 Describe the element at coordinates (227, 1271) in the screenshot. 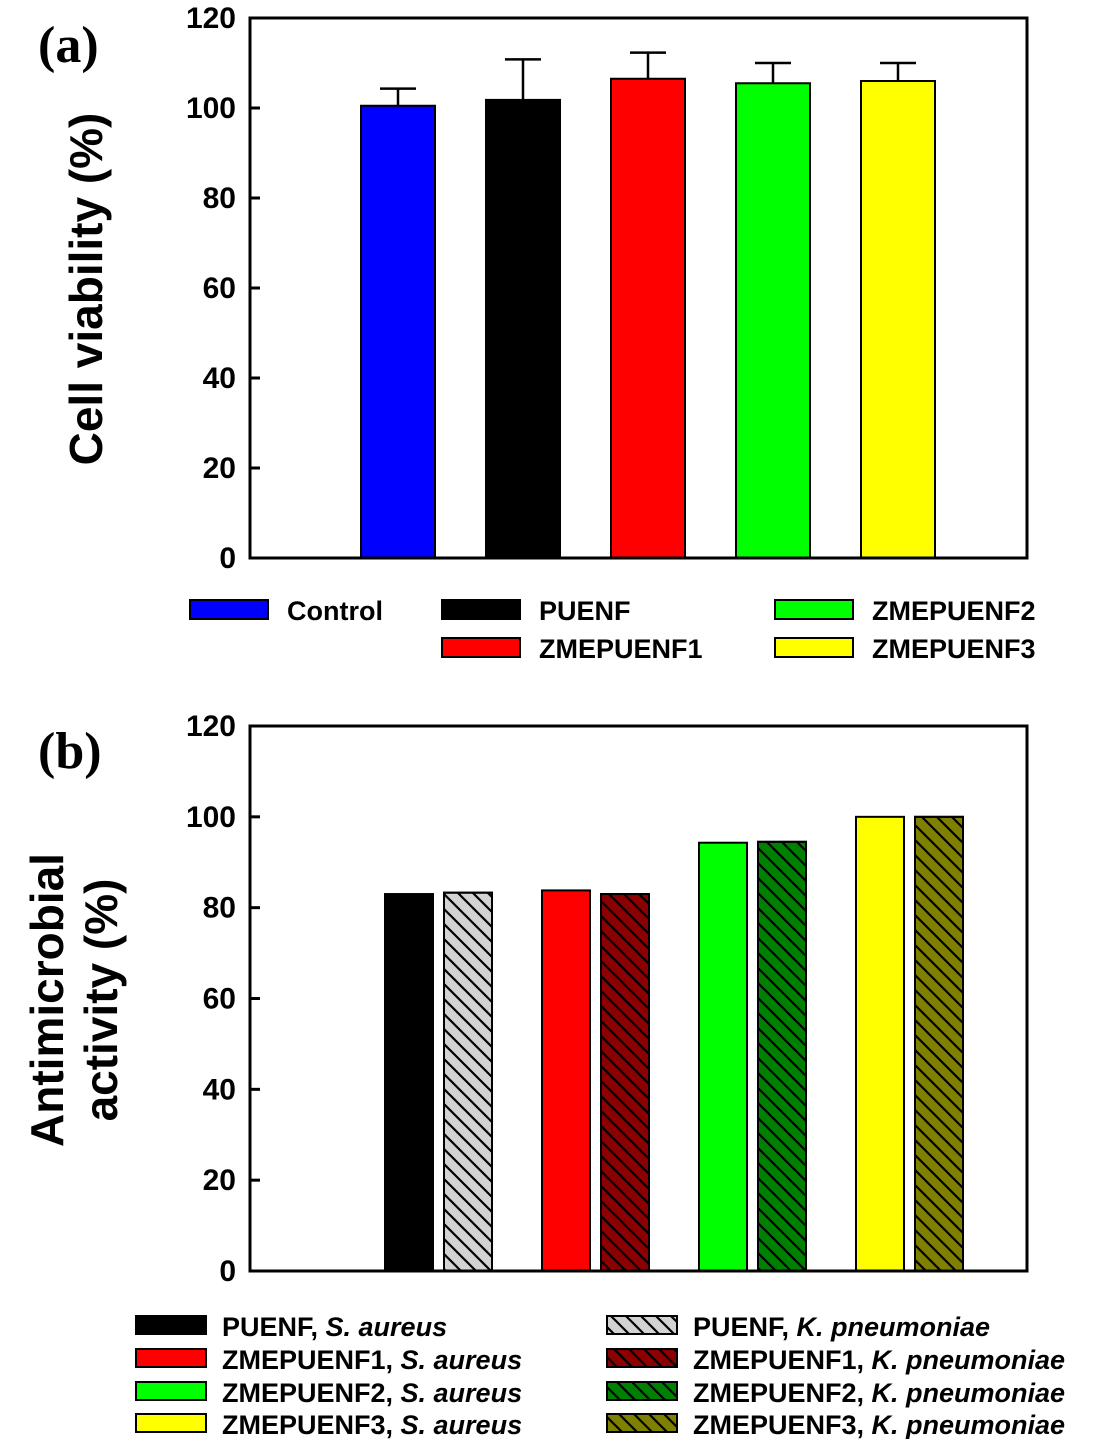

I see `panel-b-y-tick-label: 0` at that location.